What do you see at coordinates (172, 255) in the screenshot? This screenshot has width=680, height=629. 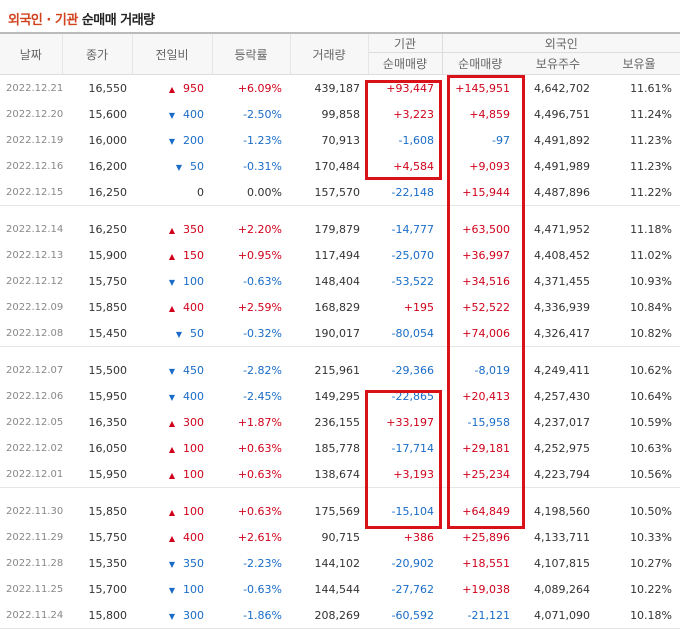 I see `cell-change: ▲ 150` at bounding box center [172, 255].